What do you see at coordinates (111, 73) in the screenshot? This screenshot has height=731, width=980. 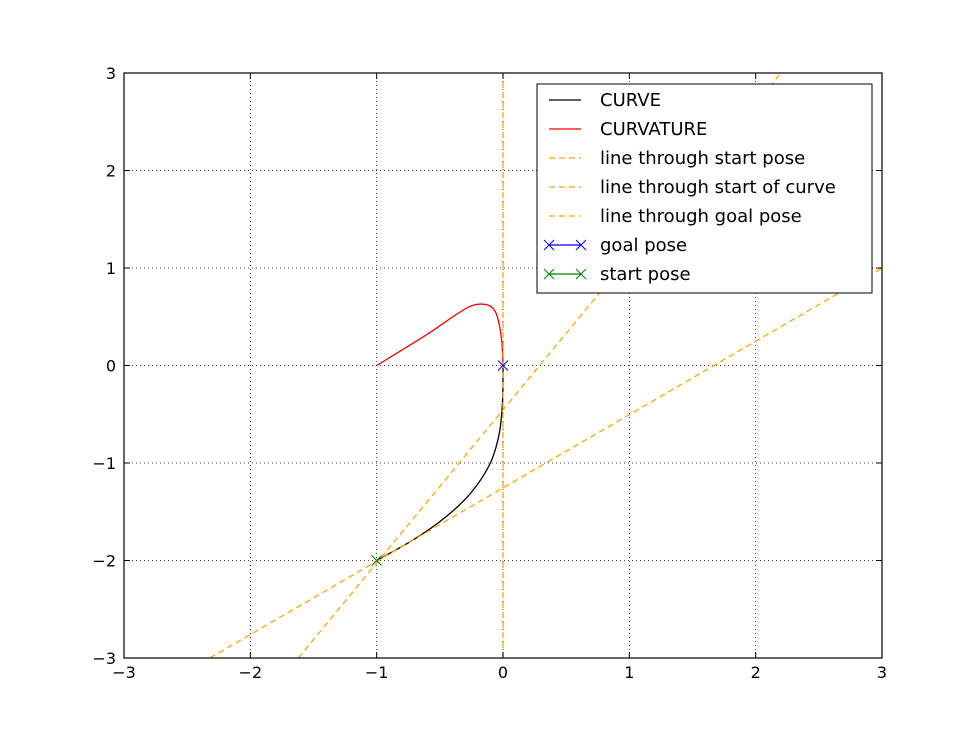 I see `y-tick-label: 3` at bounding box center [111, 73].